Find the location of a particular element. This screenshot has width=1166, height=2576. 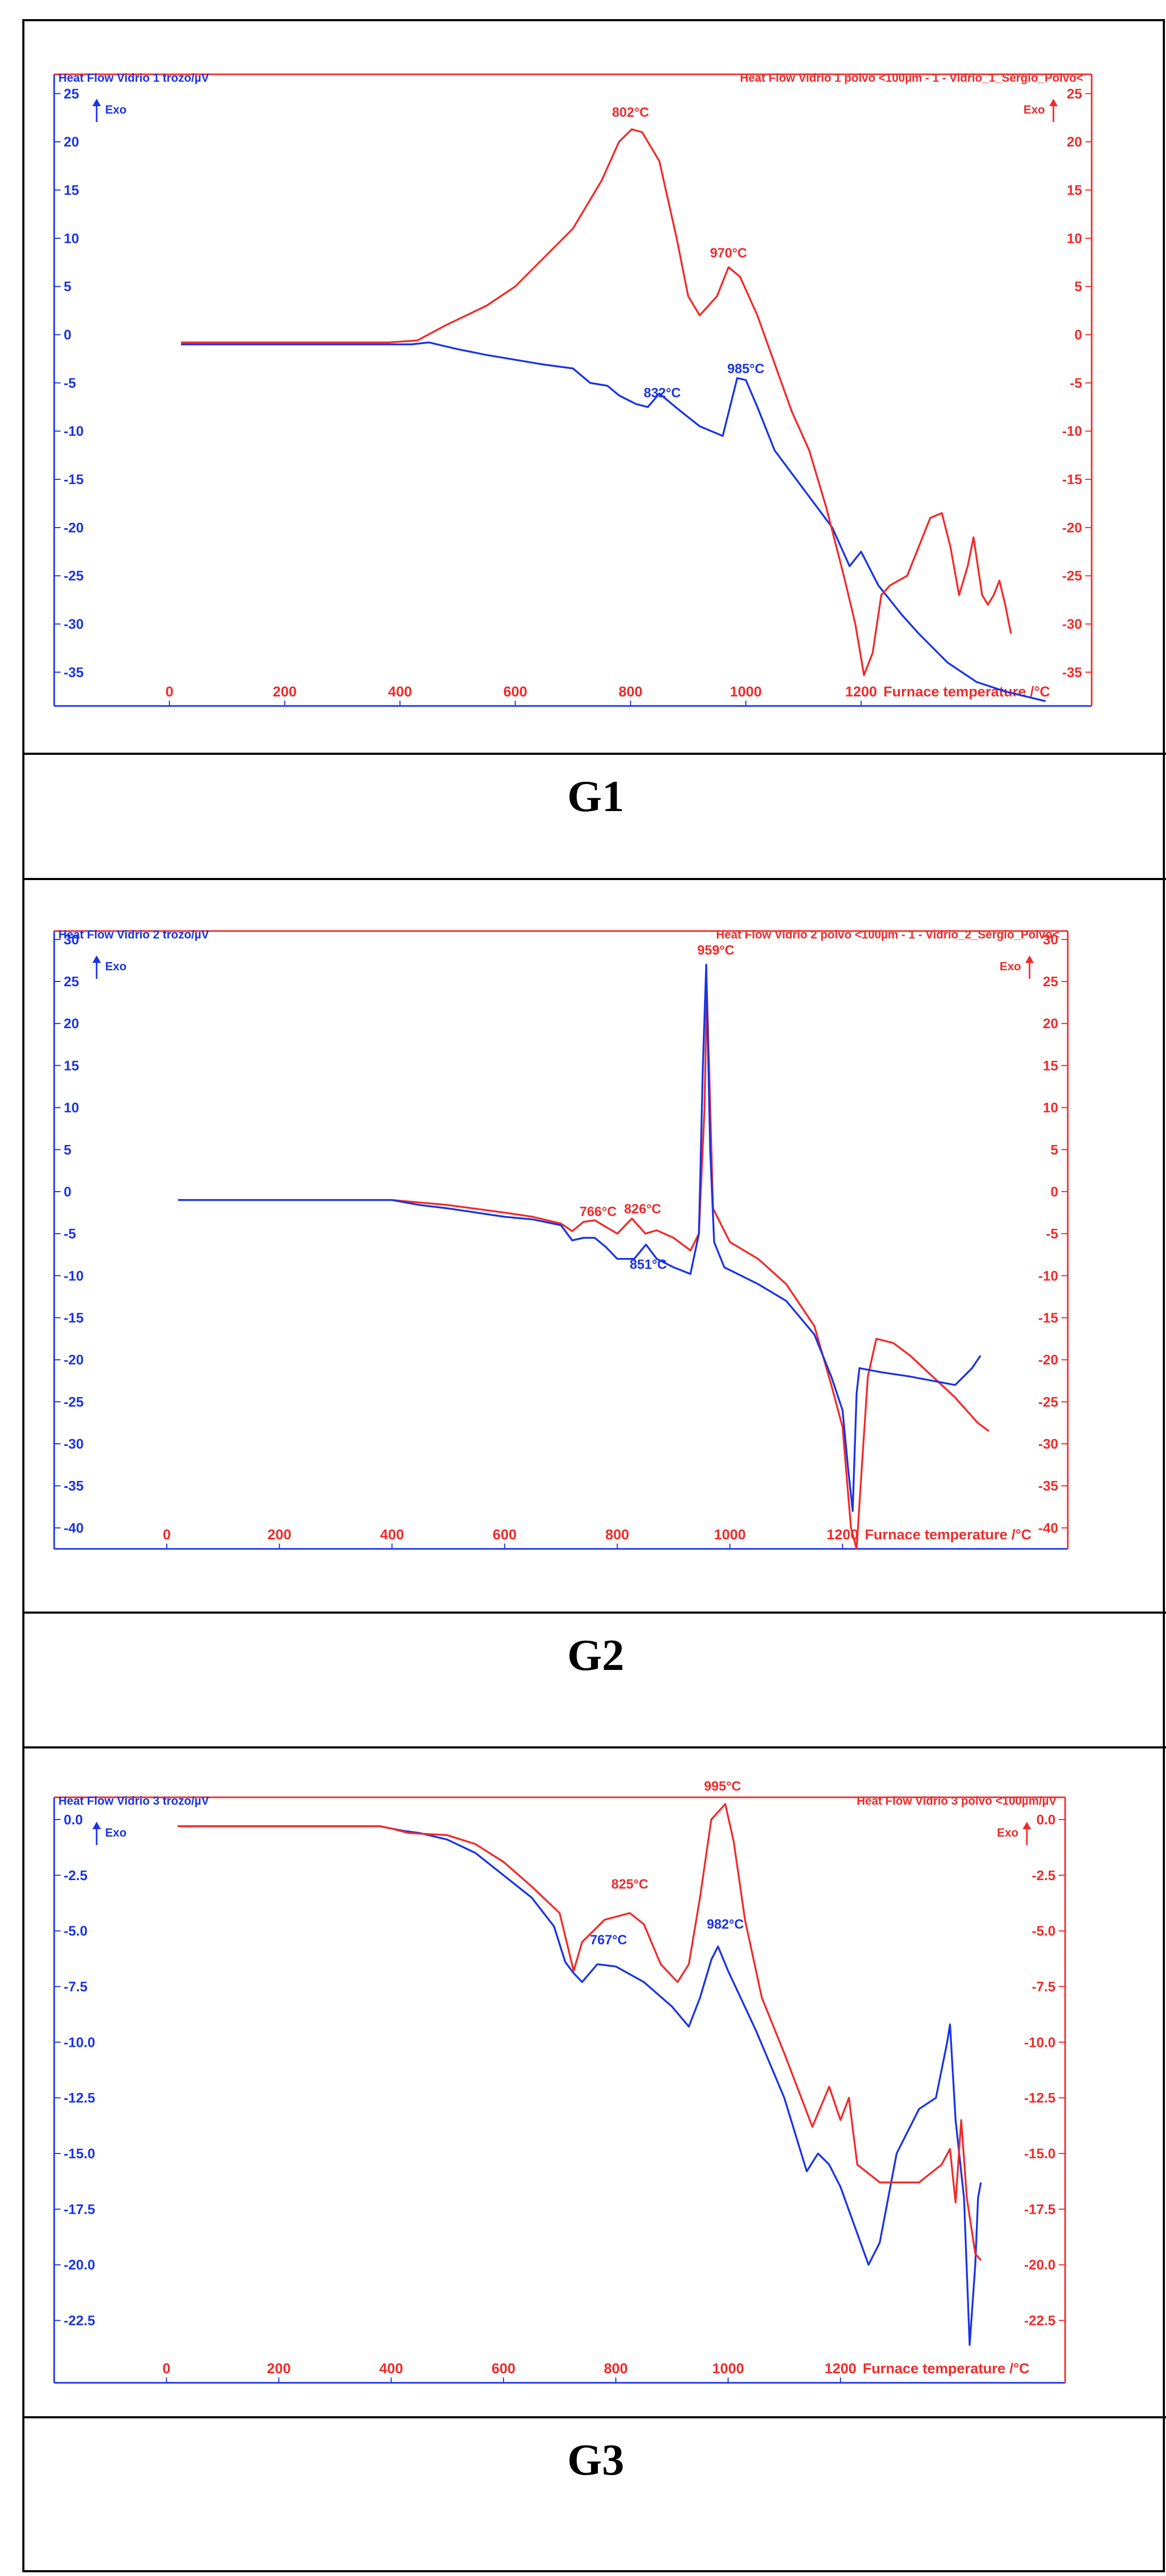

peak-label: 959°C is located at coordinates (715, 950).